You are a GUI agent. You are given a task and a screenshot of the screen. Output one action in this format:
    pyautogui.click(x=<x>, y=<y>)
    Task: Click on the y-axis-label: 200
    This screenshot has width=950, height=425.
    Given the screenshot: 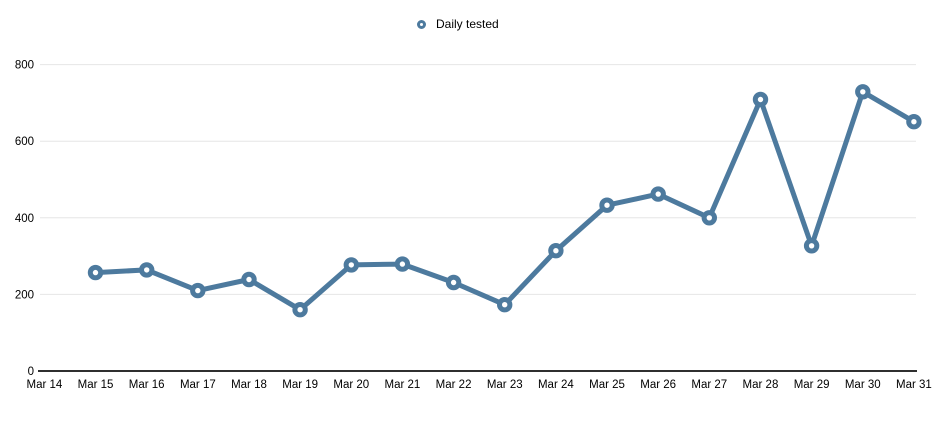 What is the action you would take?
    pyautogui.click(x=24, y=295)
    